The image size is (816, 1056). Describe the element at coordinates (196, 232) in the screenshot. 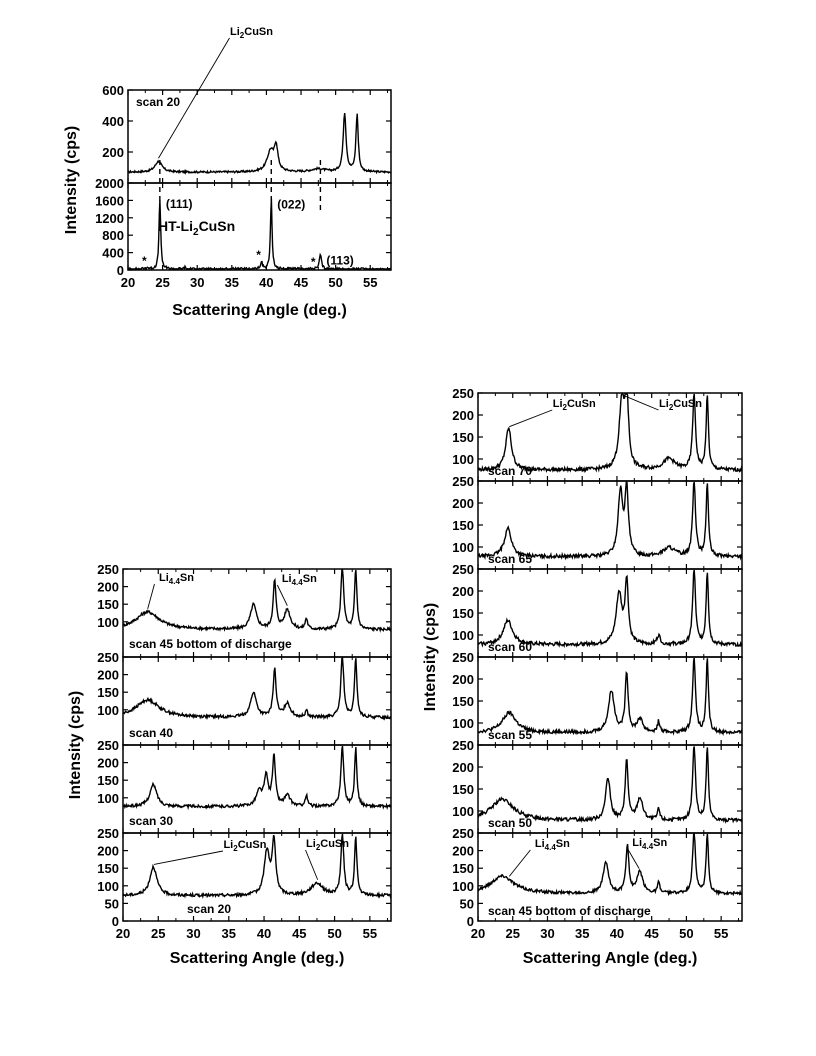

I see `panel-label-part: 2` at that location.